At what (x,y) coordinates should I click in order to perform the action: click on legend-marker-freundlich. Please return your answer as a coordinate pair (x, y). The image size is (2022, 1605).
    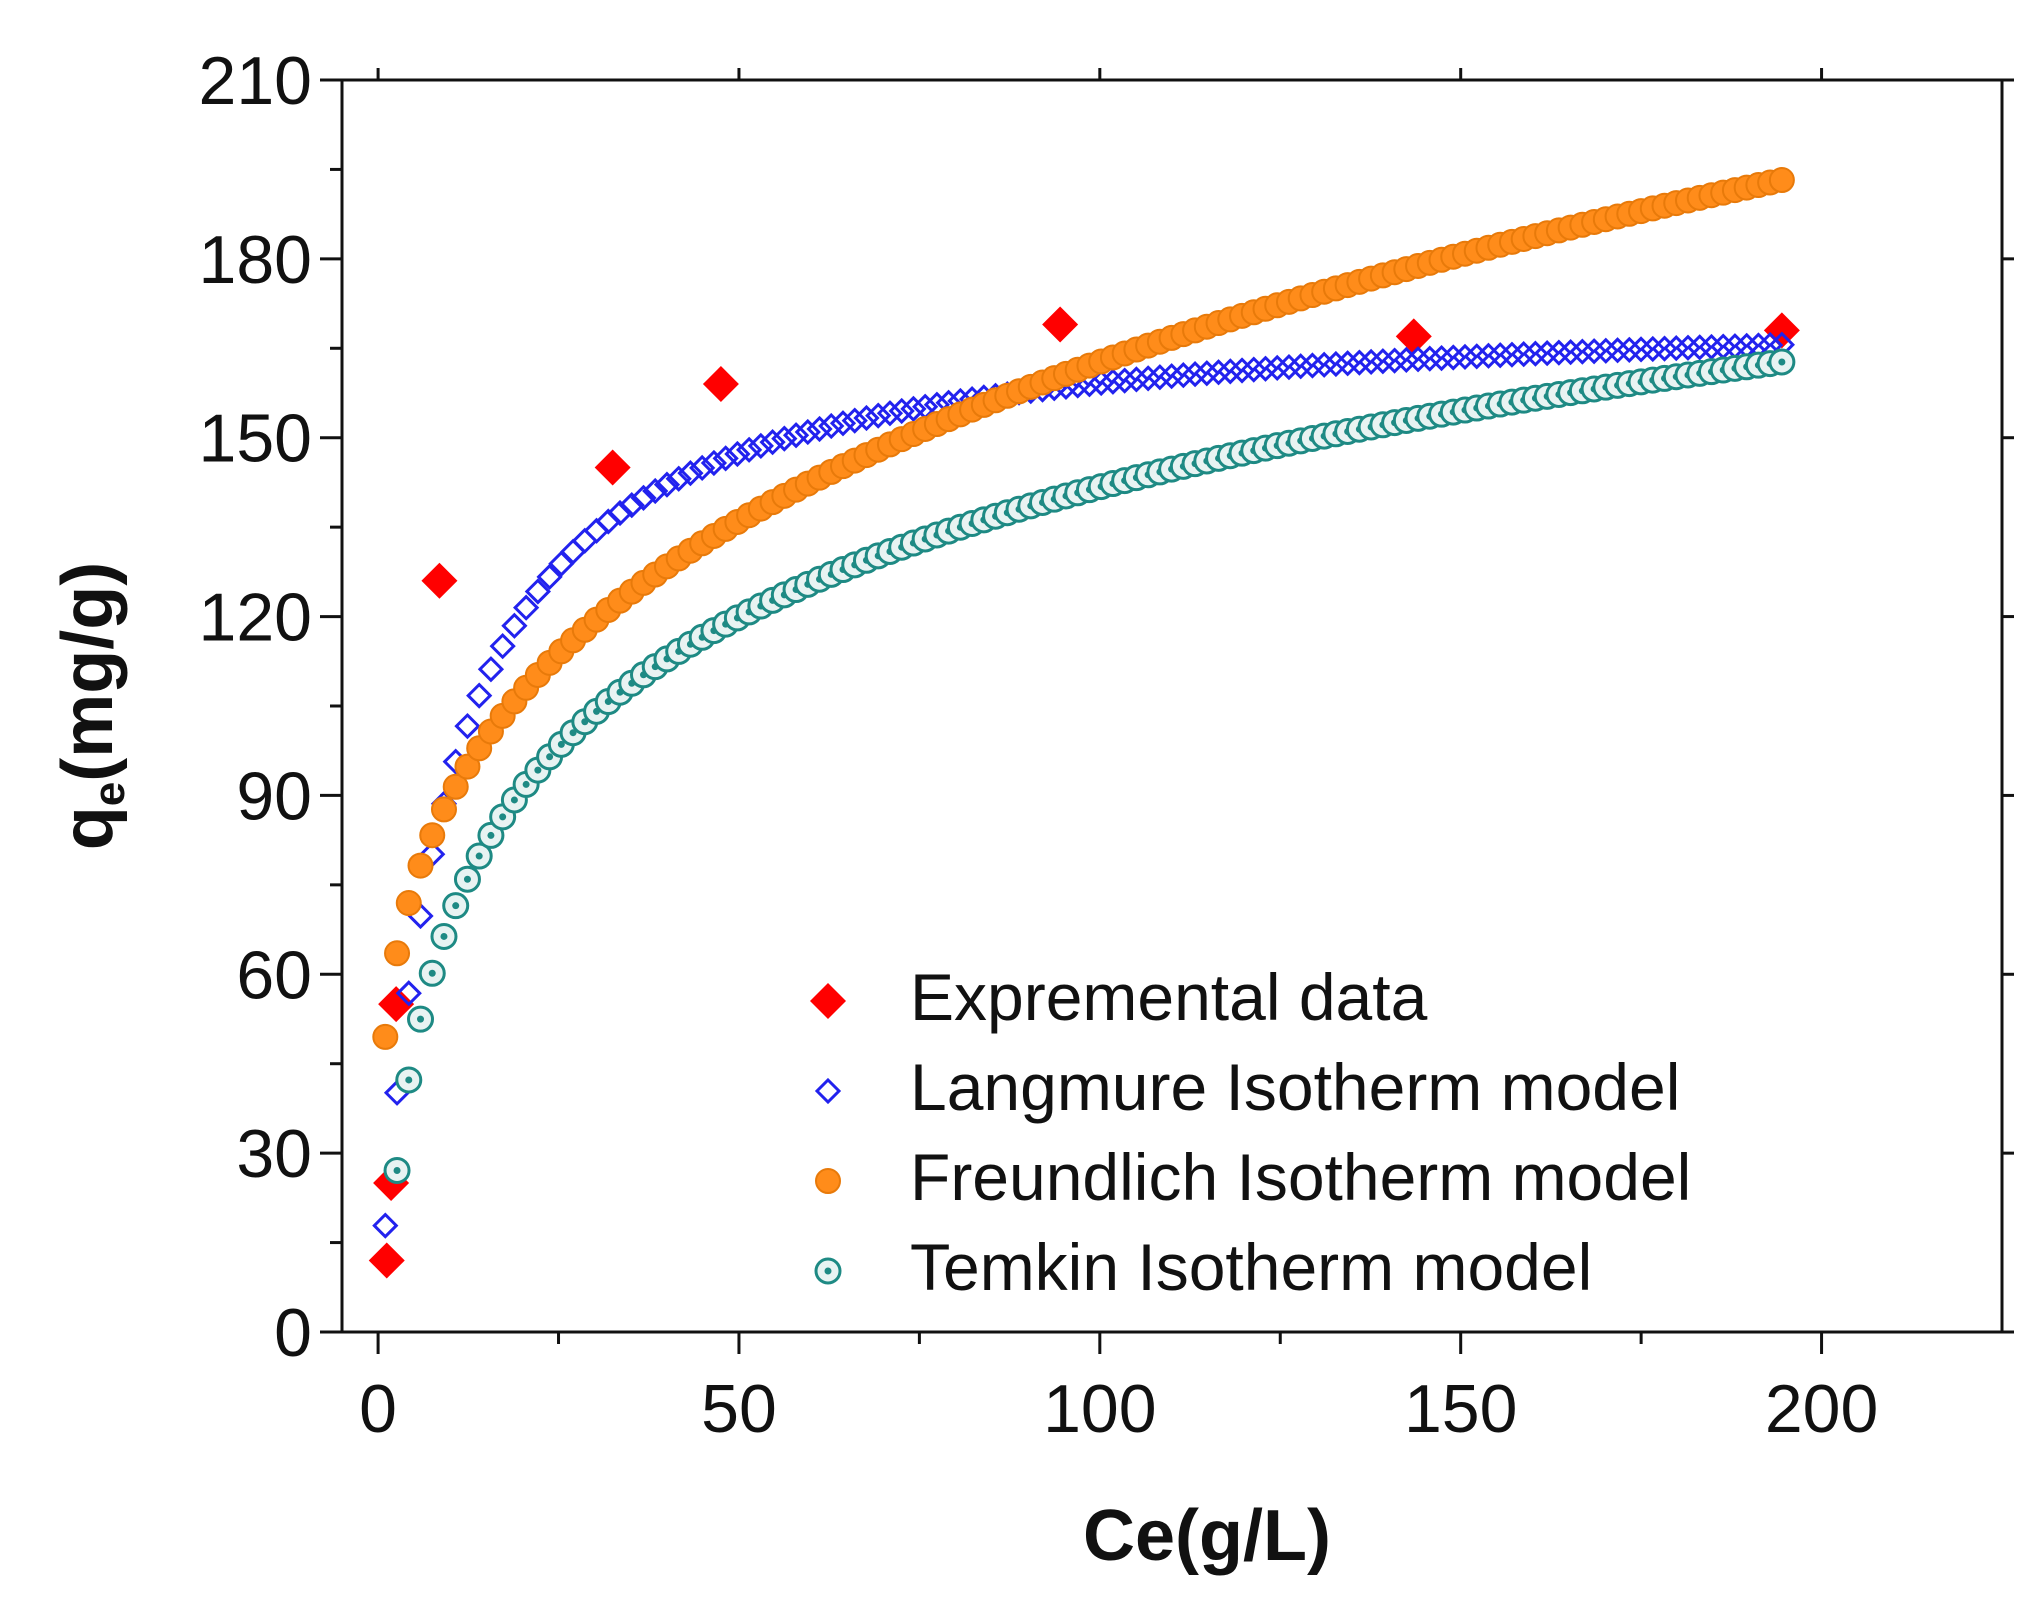
    Looking at the image, I should click on (828, 1181).